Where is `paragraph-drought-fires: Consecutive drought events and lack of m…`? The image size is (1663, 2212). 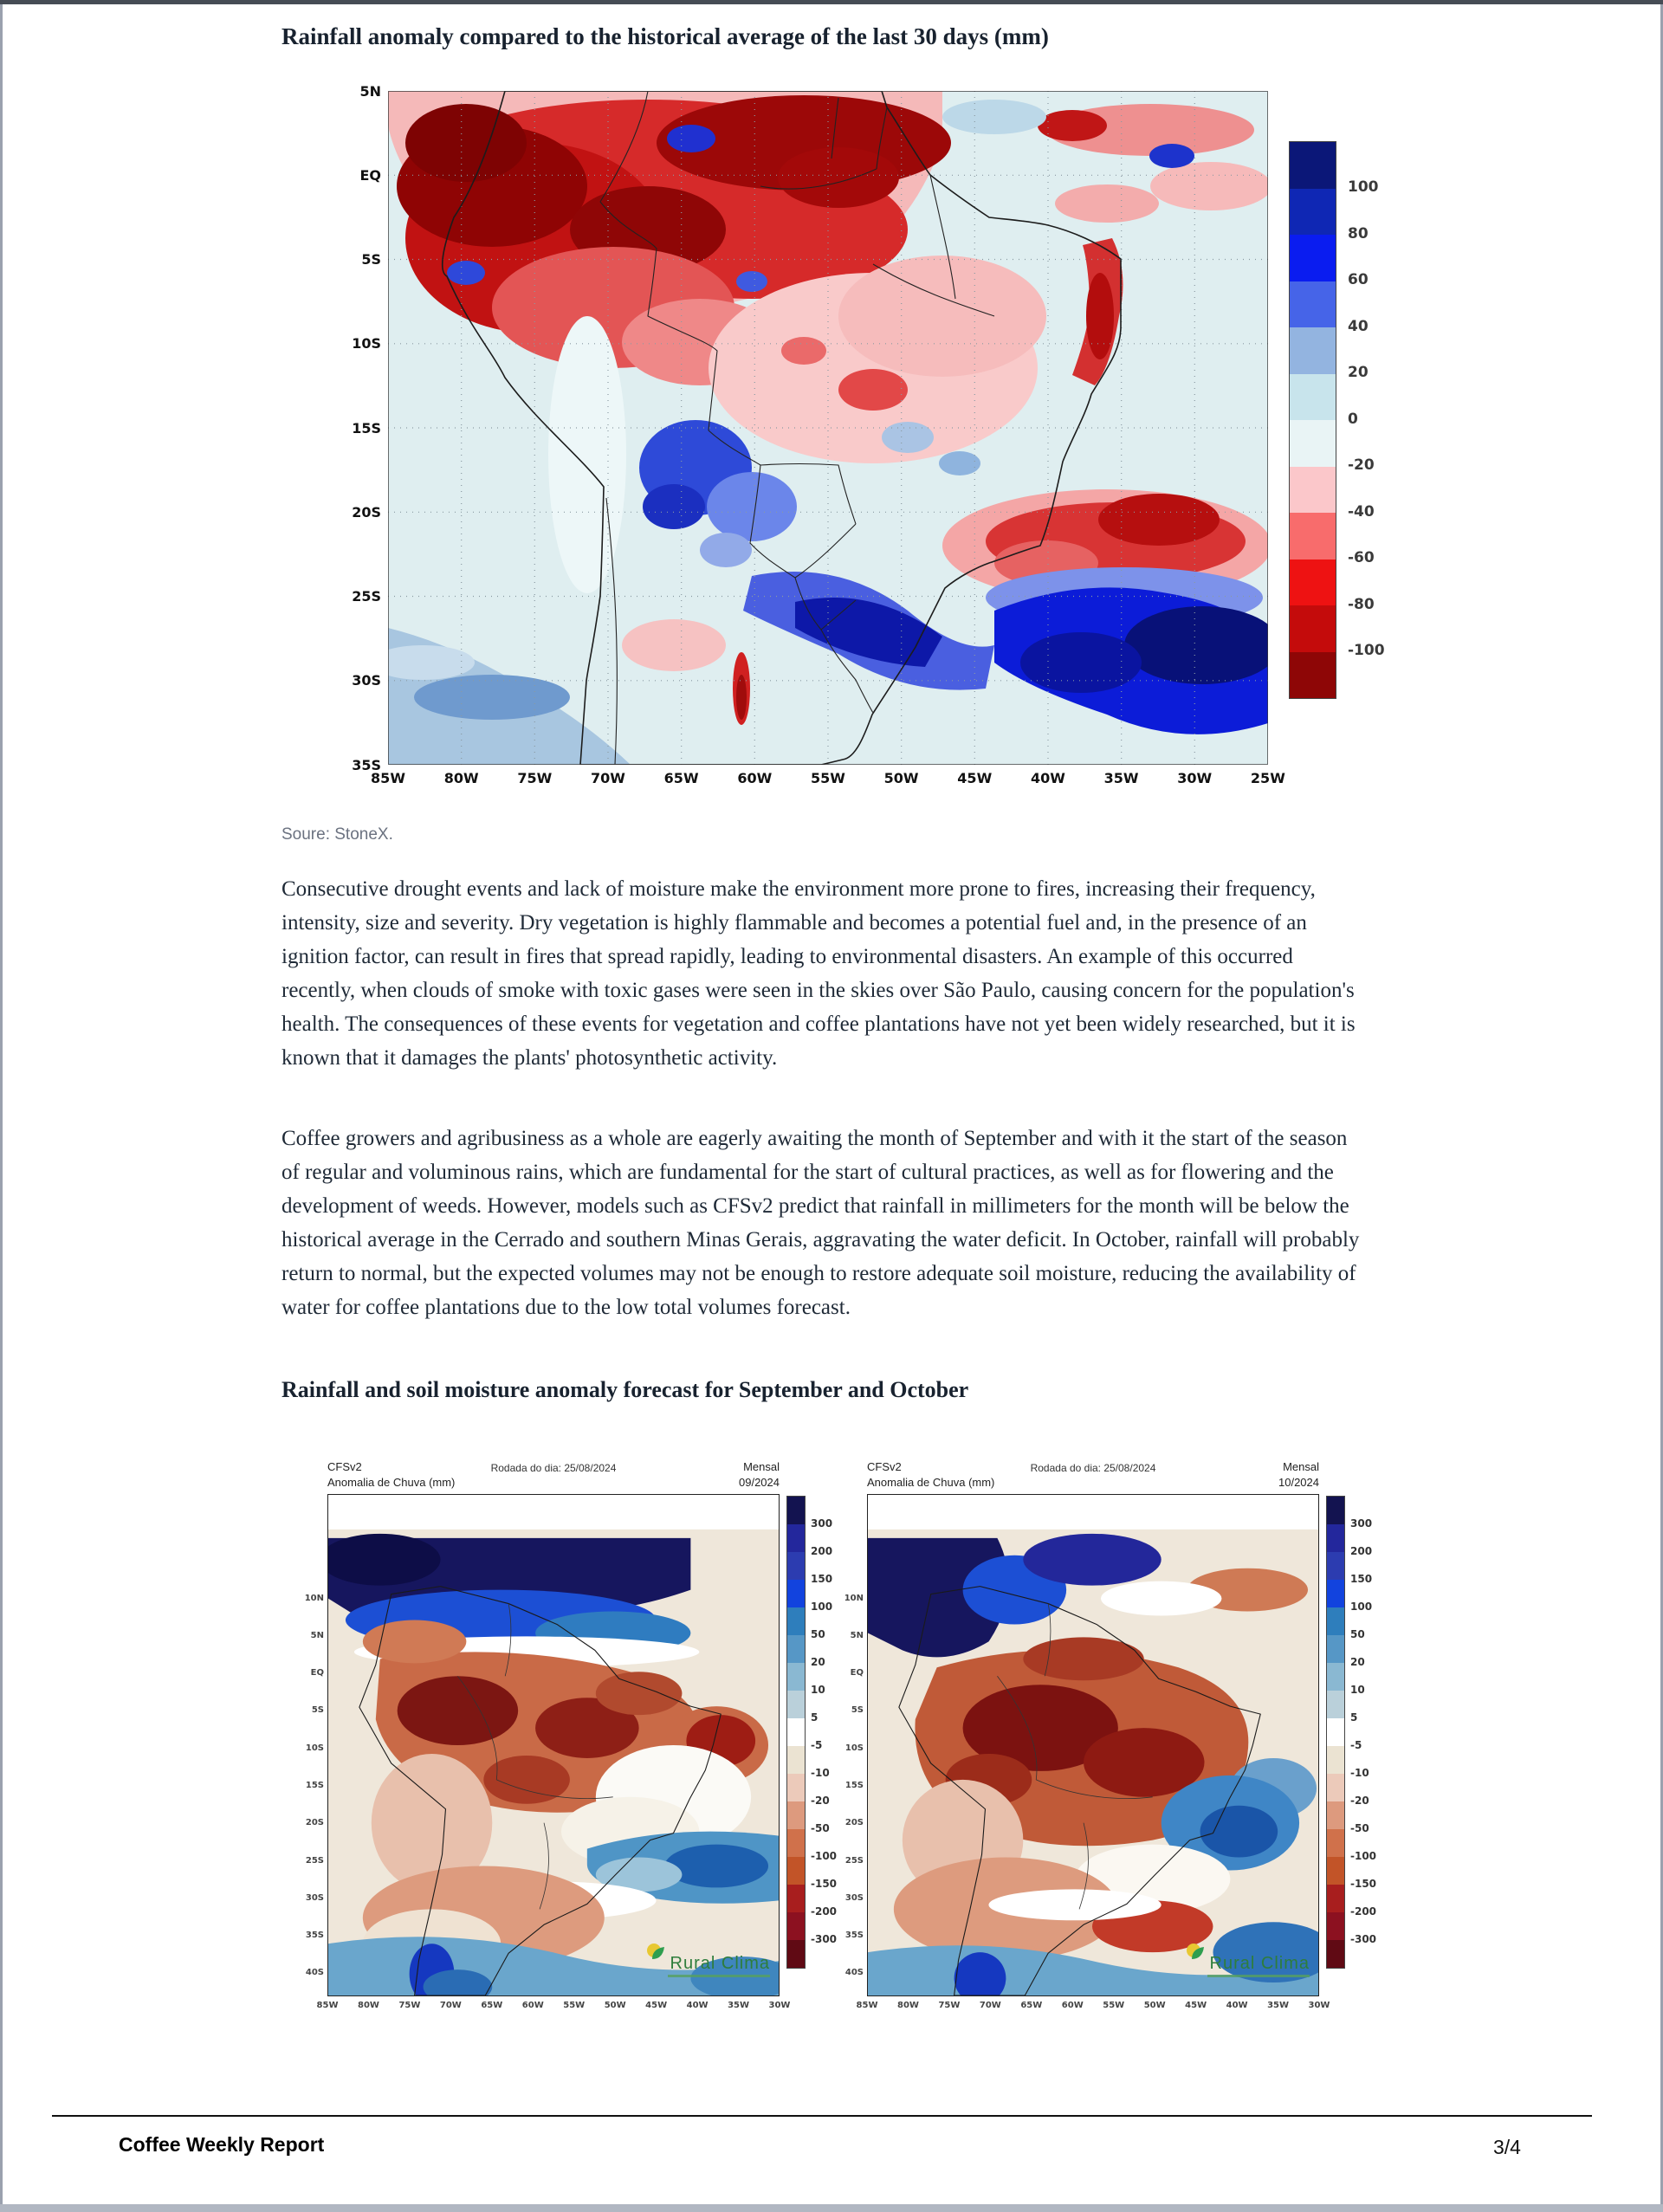 paragraph-drought-fires: Consecutive drought events and lack of m… is located at coordinates (818, 974).